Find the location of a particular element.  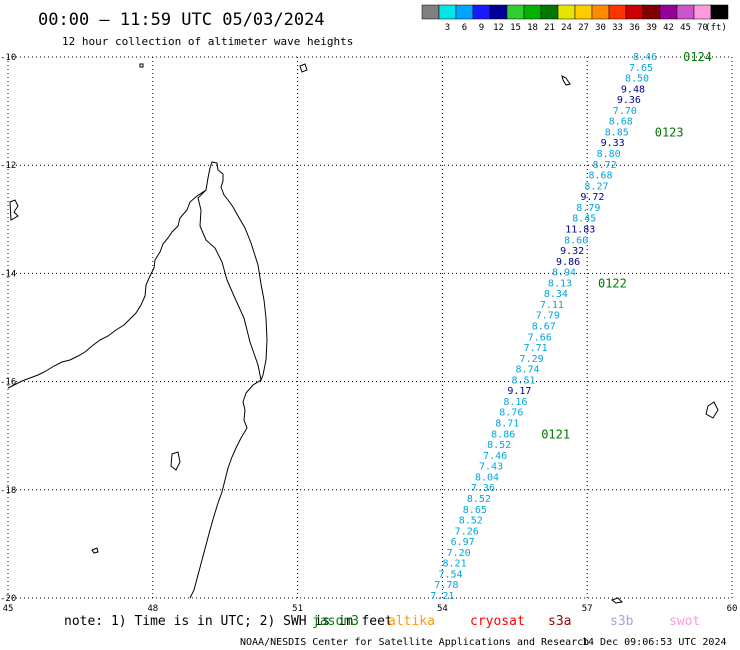

lon-tick-label: 57 is located at coordinates (587, 609).